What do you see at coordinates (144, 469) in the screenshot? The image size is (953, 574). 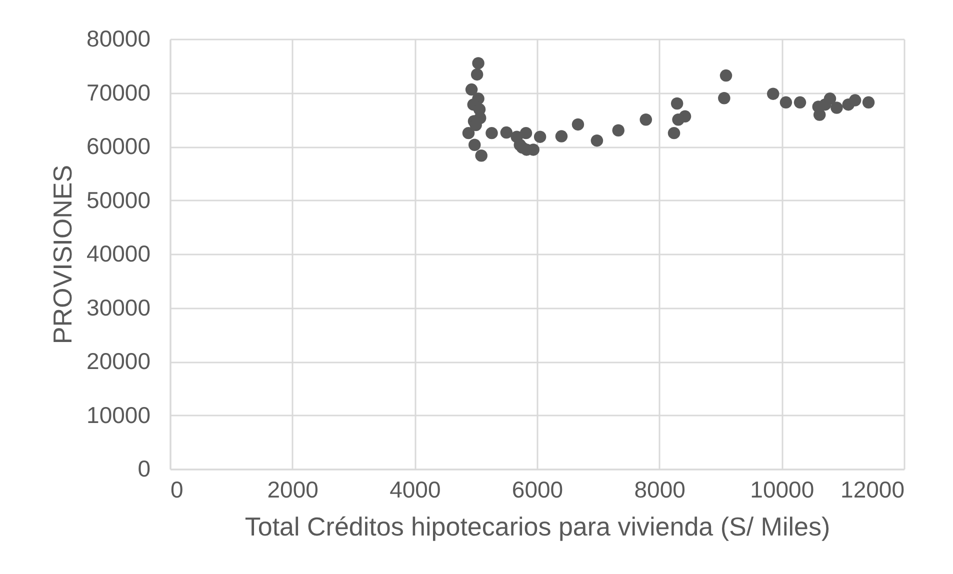 I see `y-tick-label: 0` at bounding box center [144, 469].